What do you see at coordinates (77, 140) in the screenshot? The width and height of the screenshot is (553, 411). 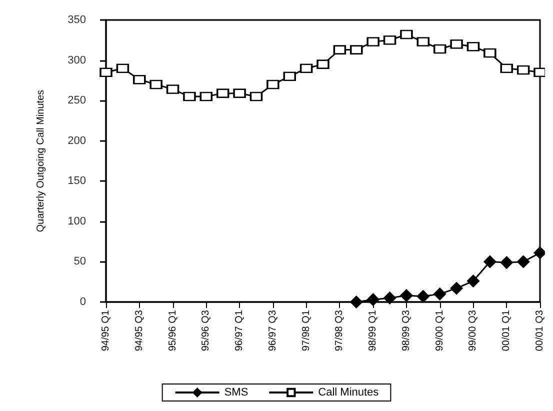 I see `y-tick-label: 200` at bounding box center [77, 140].